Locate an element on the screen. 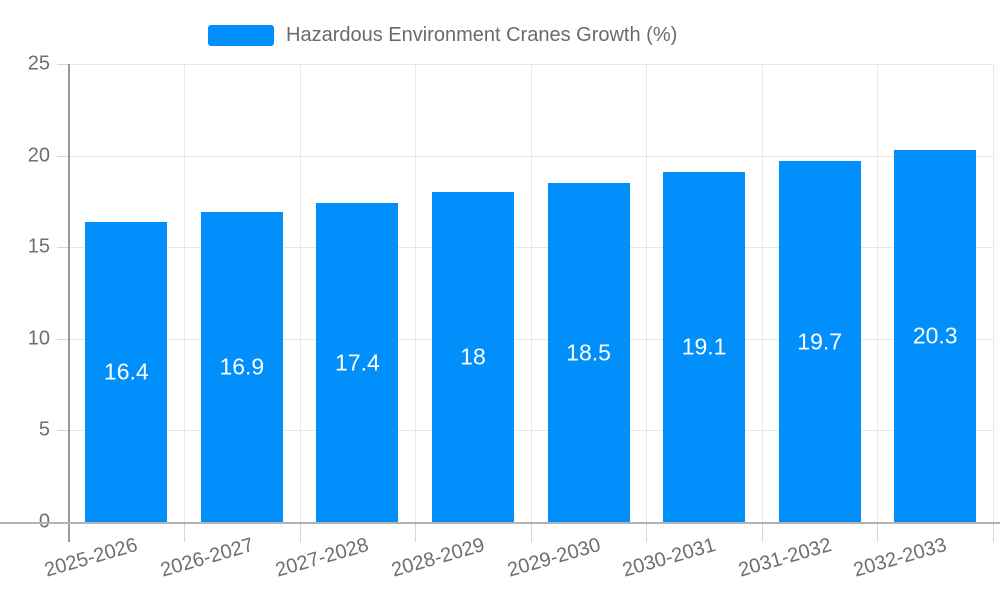 Image resolution: width=1000 pixels, height=600 pixels. bar-value-label: 18.5 is located at coordinates (588, 352).